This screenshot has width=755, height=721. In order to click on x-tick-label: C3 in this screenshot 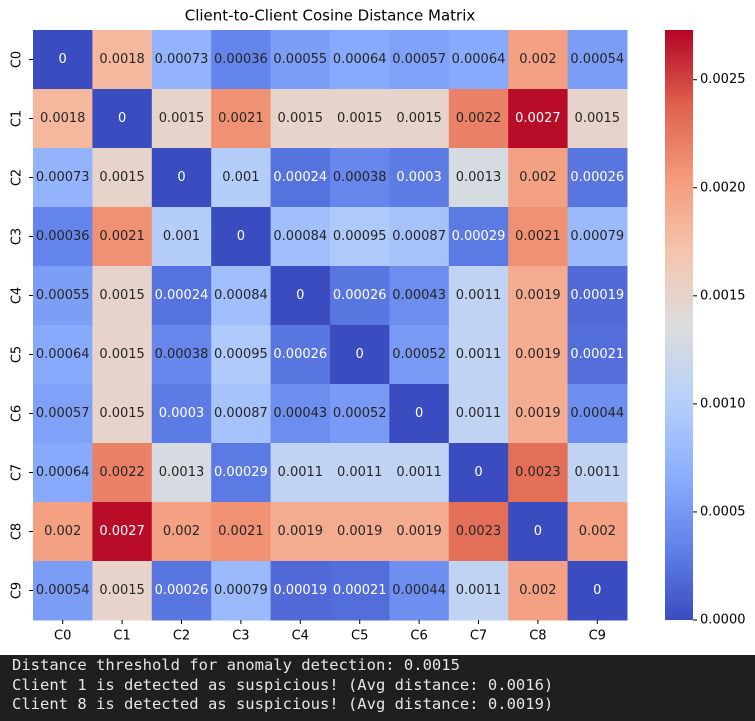, I will do `click(240, 636)`.